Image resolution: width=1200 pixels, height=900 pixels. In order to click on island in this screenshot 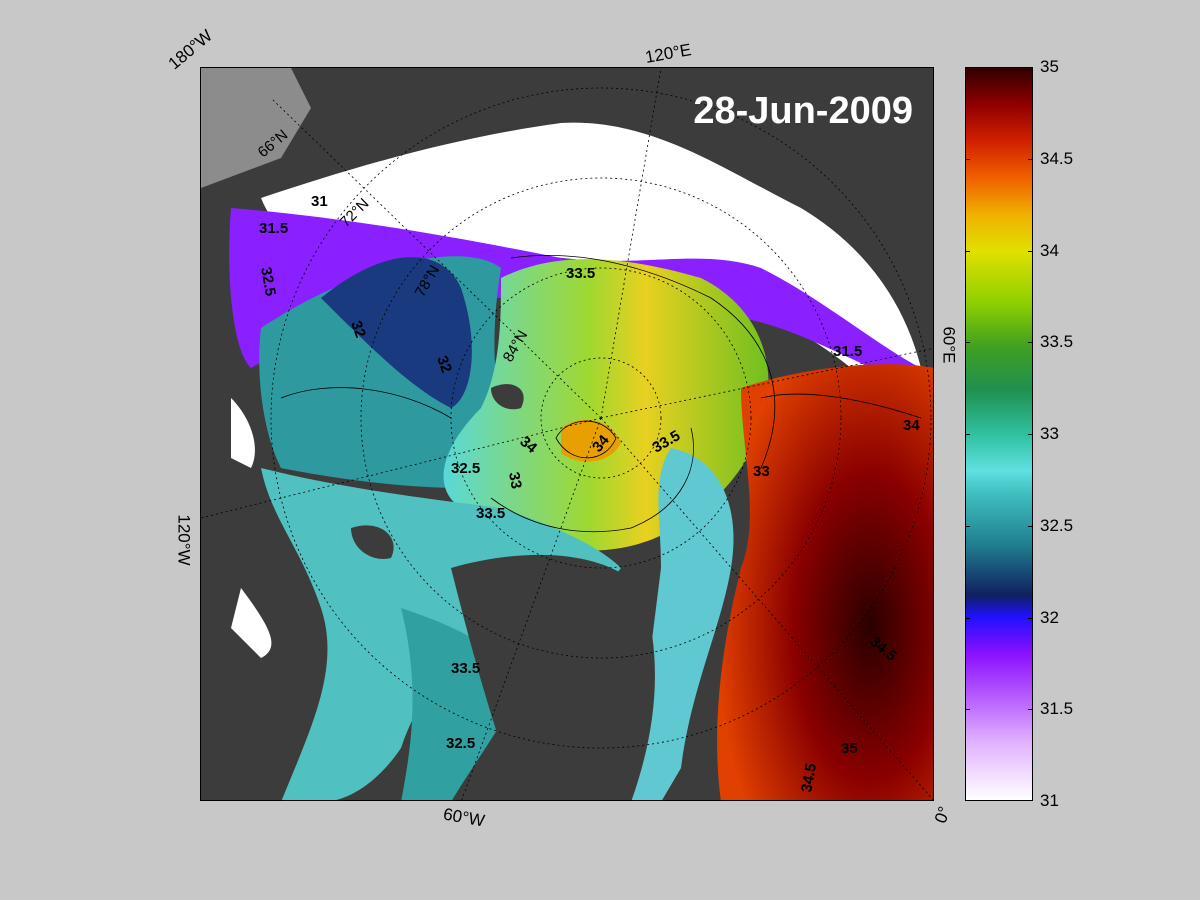, I will do `click(507, 397)`.